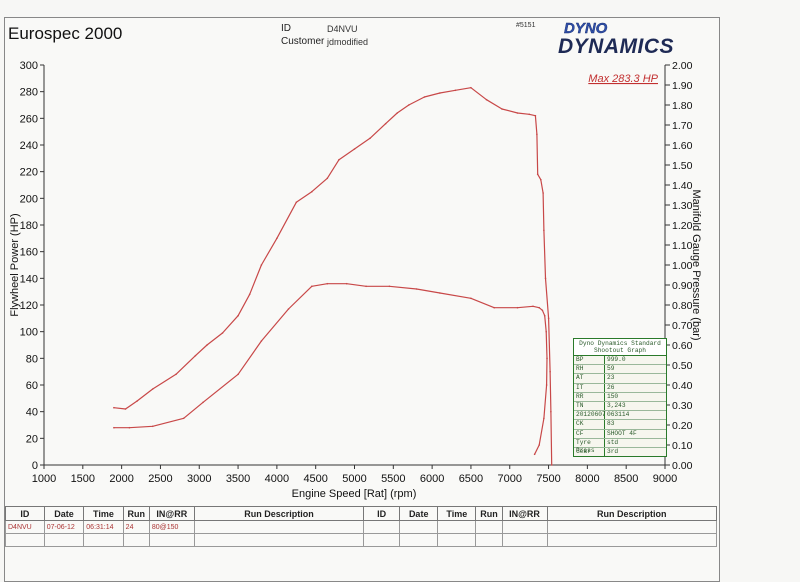  What do you see at coordinates (29, 66) in the screenshot?
I see `y-tick-label: 300` at bounding box center [29, 66].